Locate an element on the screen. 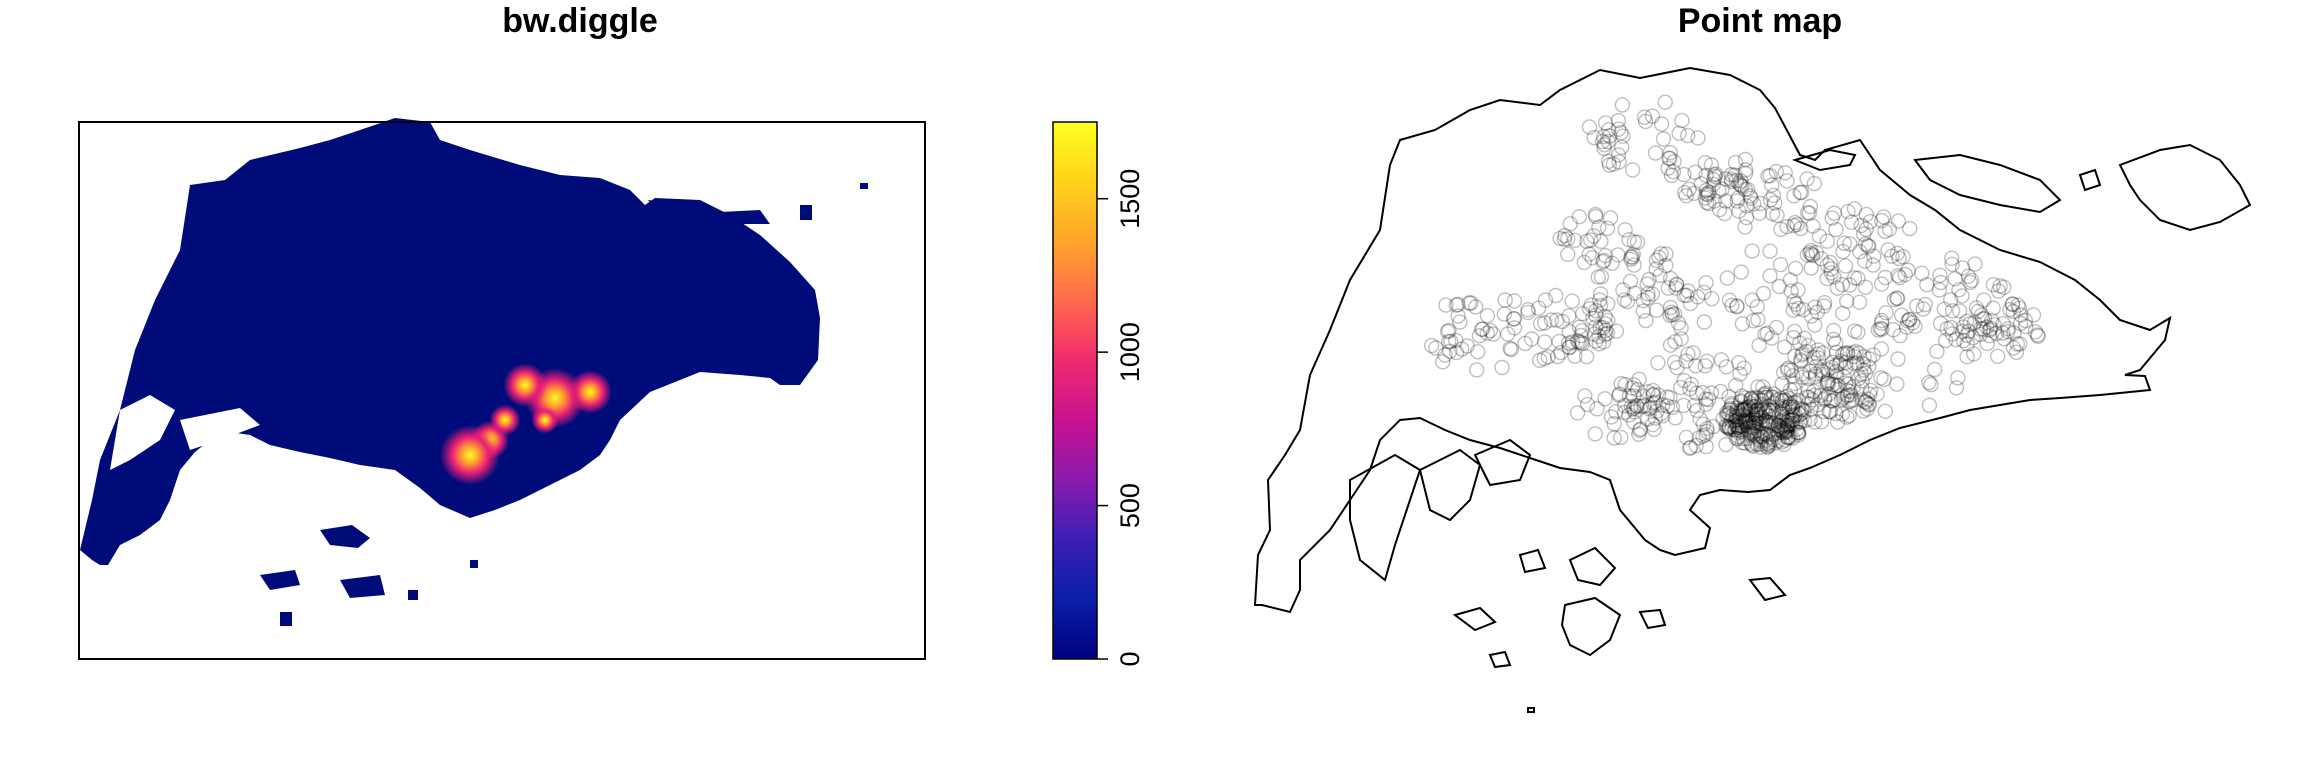  hotspot-cell is located at coordinates (470, 455).